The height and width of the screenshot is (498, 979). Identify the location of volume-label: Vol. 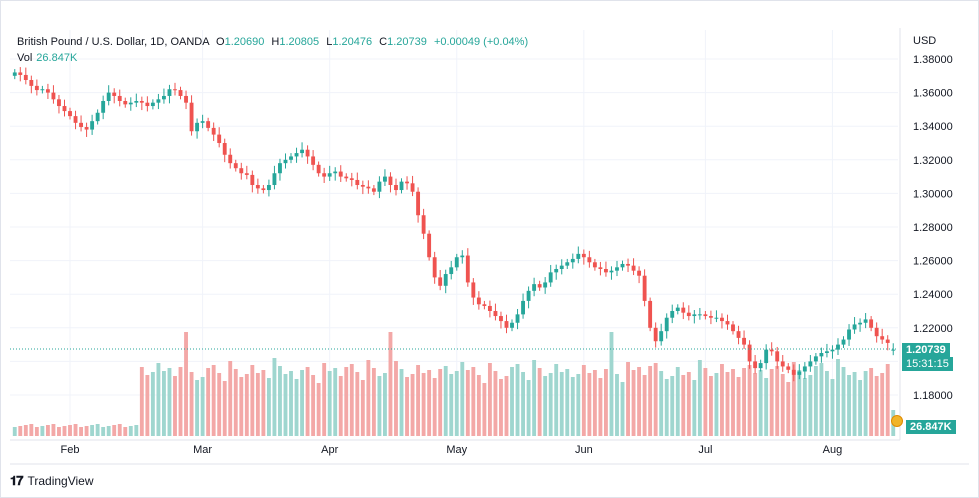
(25, 58).